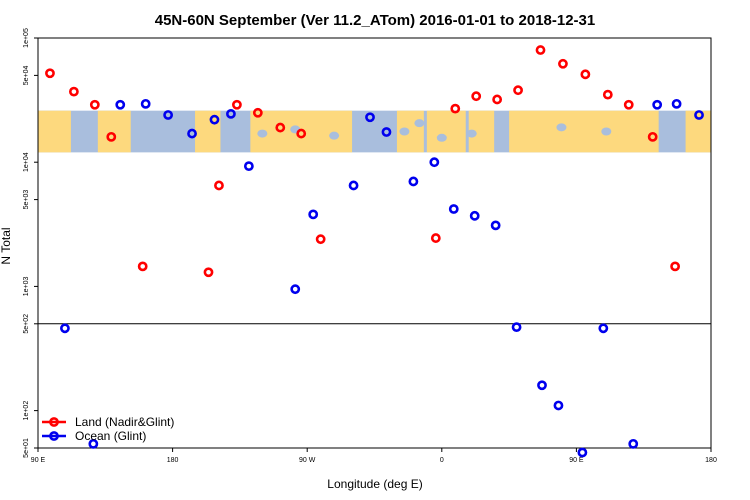 The height and width of the screenshot is (500, 750). I want to click on y-tick-label: 5e+02, so click(26, 324).